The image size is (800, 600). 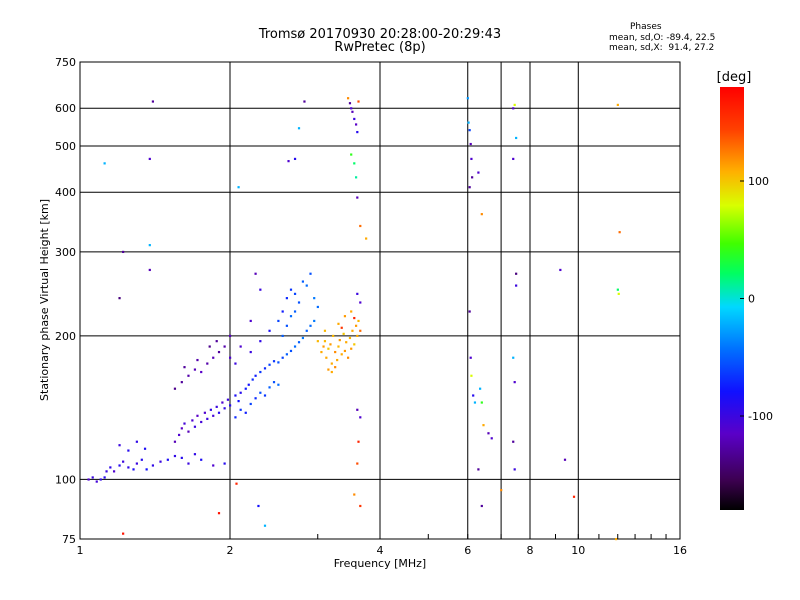 What do you see at coordinates (65, 252) in the screenshot?
I see `y-tick-label: 300` at bounding box center [65, 252].